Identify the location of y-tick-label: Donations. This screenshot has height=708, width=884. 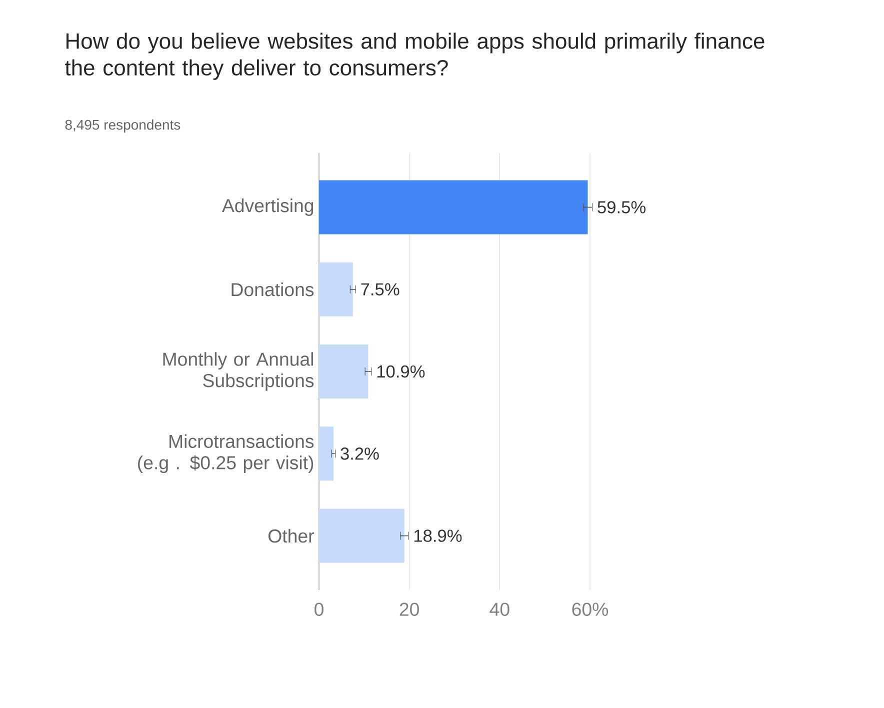
(273, 289).